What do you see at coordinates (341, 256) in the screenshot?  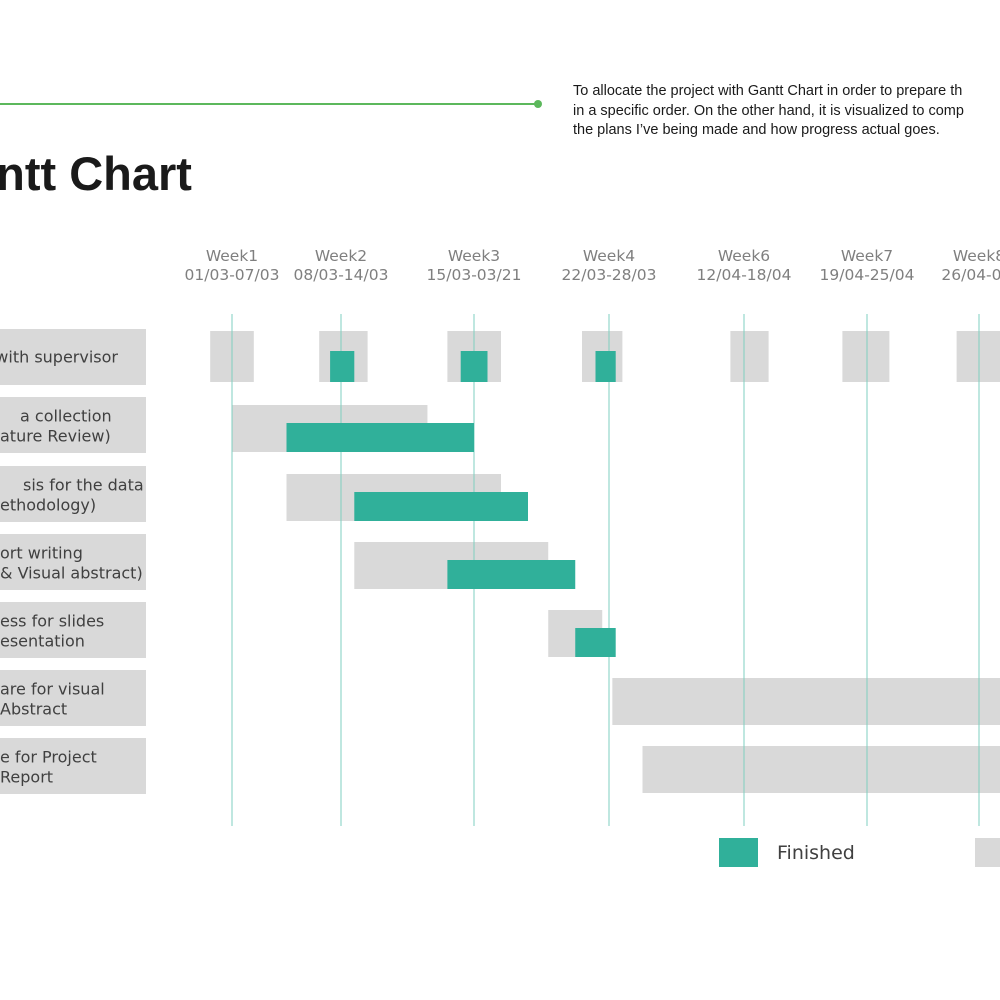 I see `week-header-name: Week2` at bounding box center [341, 256].